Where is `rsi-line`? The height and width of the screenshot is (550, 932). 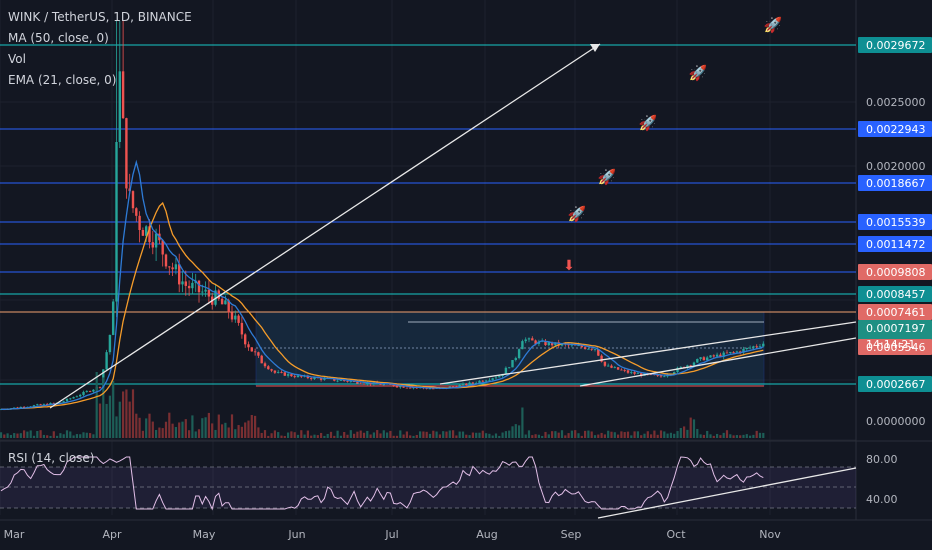
rsi-line is located at coordinates (382, 483).